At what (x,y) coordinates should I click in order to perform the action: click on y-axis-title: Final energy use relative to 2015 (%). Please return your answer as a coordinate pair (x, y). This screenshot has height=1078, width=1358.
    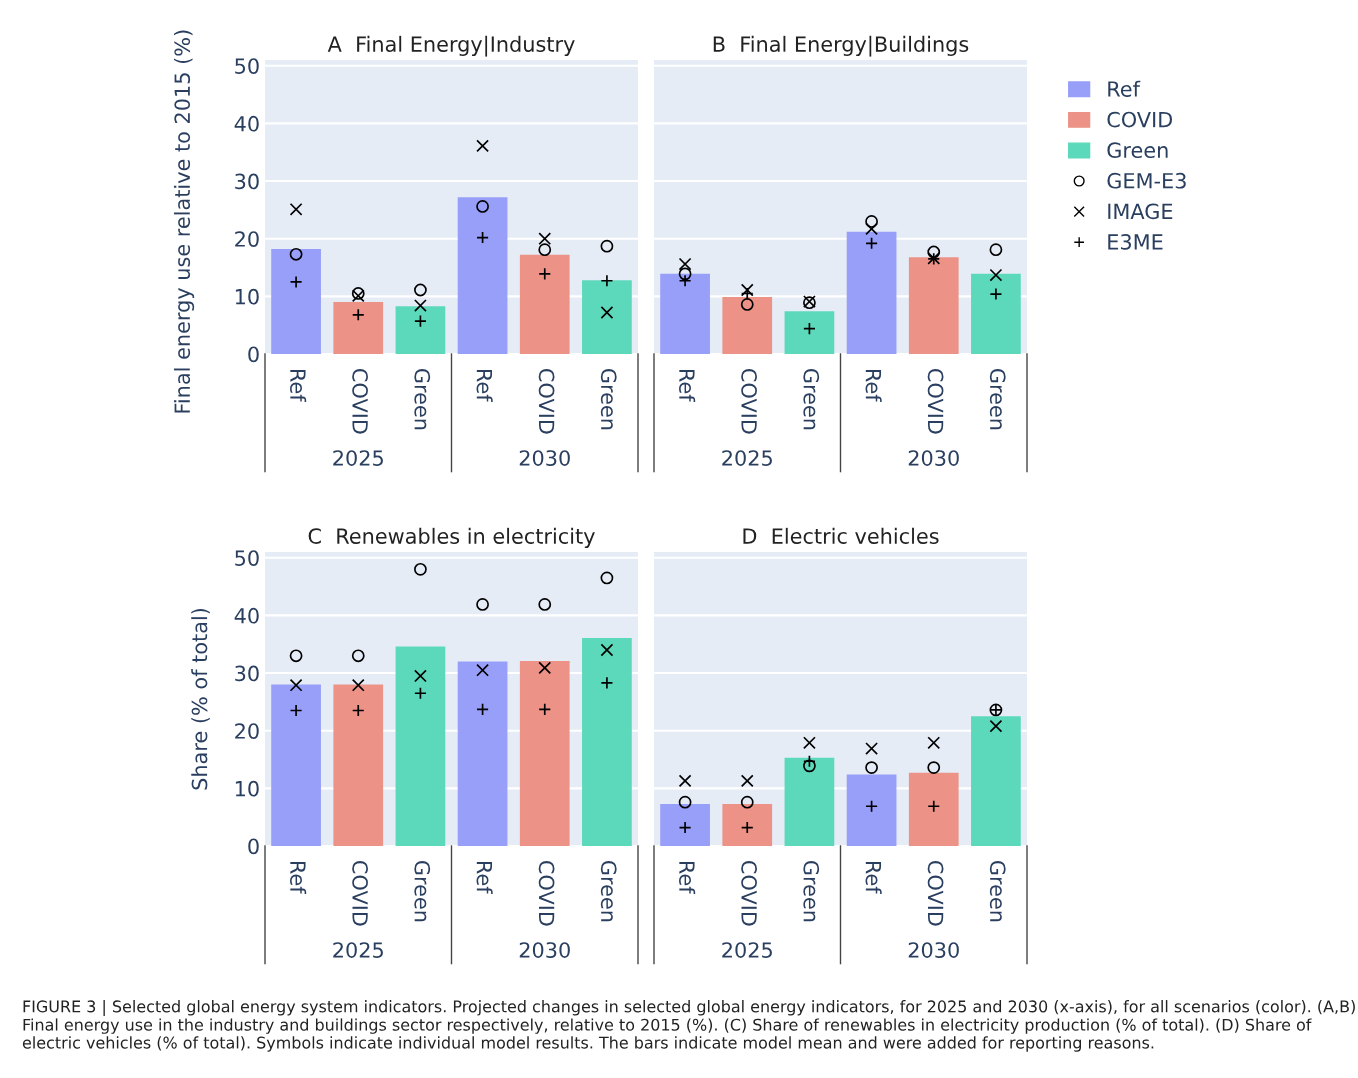
    Looking at the image, I should click on (184, 221).